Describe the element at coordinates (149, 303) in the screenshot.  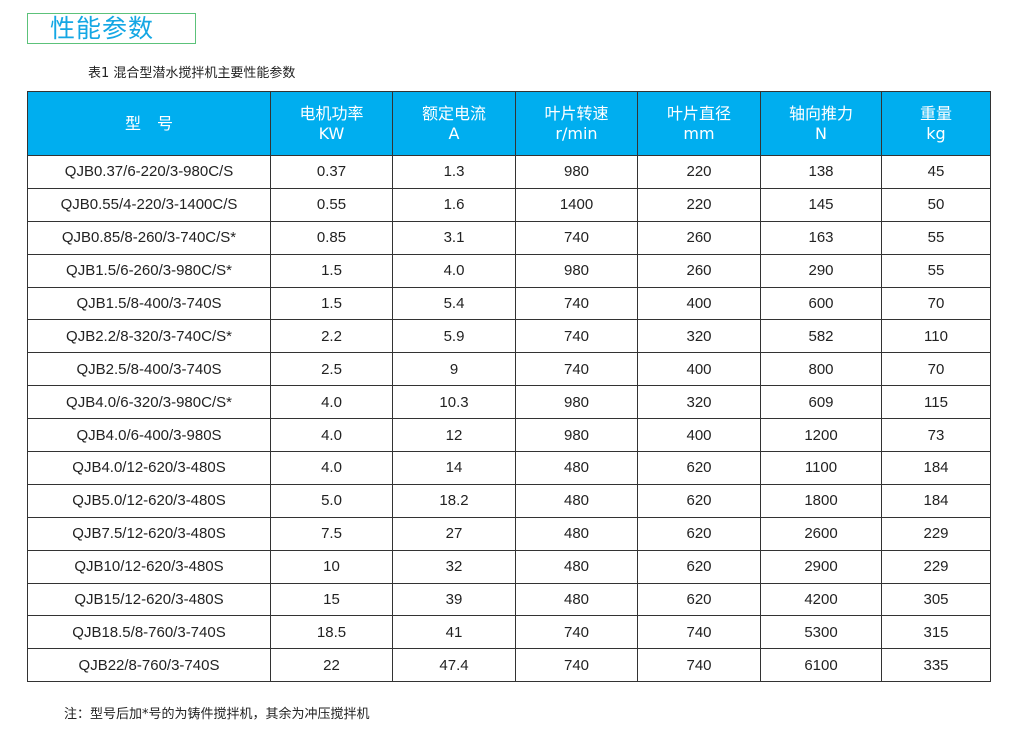
I see `table-cell: QJB1.5/8-400/3-740S` at that location.